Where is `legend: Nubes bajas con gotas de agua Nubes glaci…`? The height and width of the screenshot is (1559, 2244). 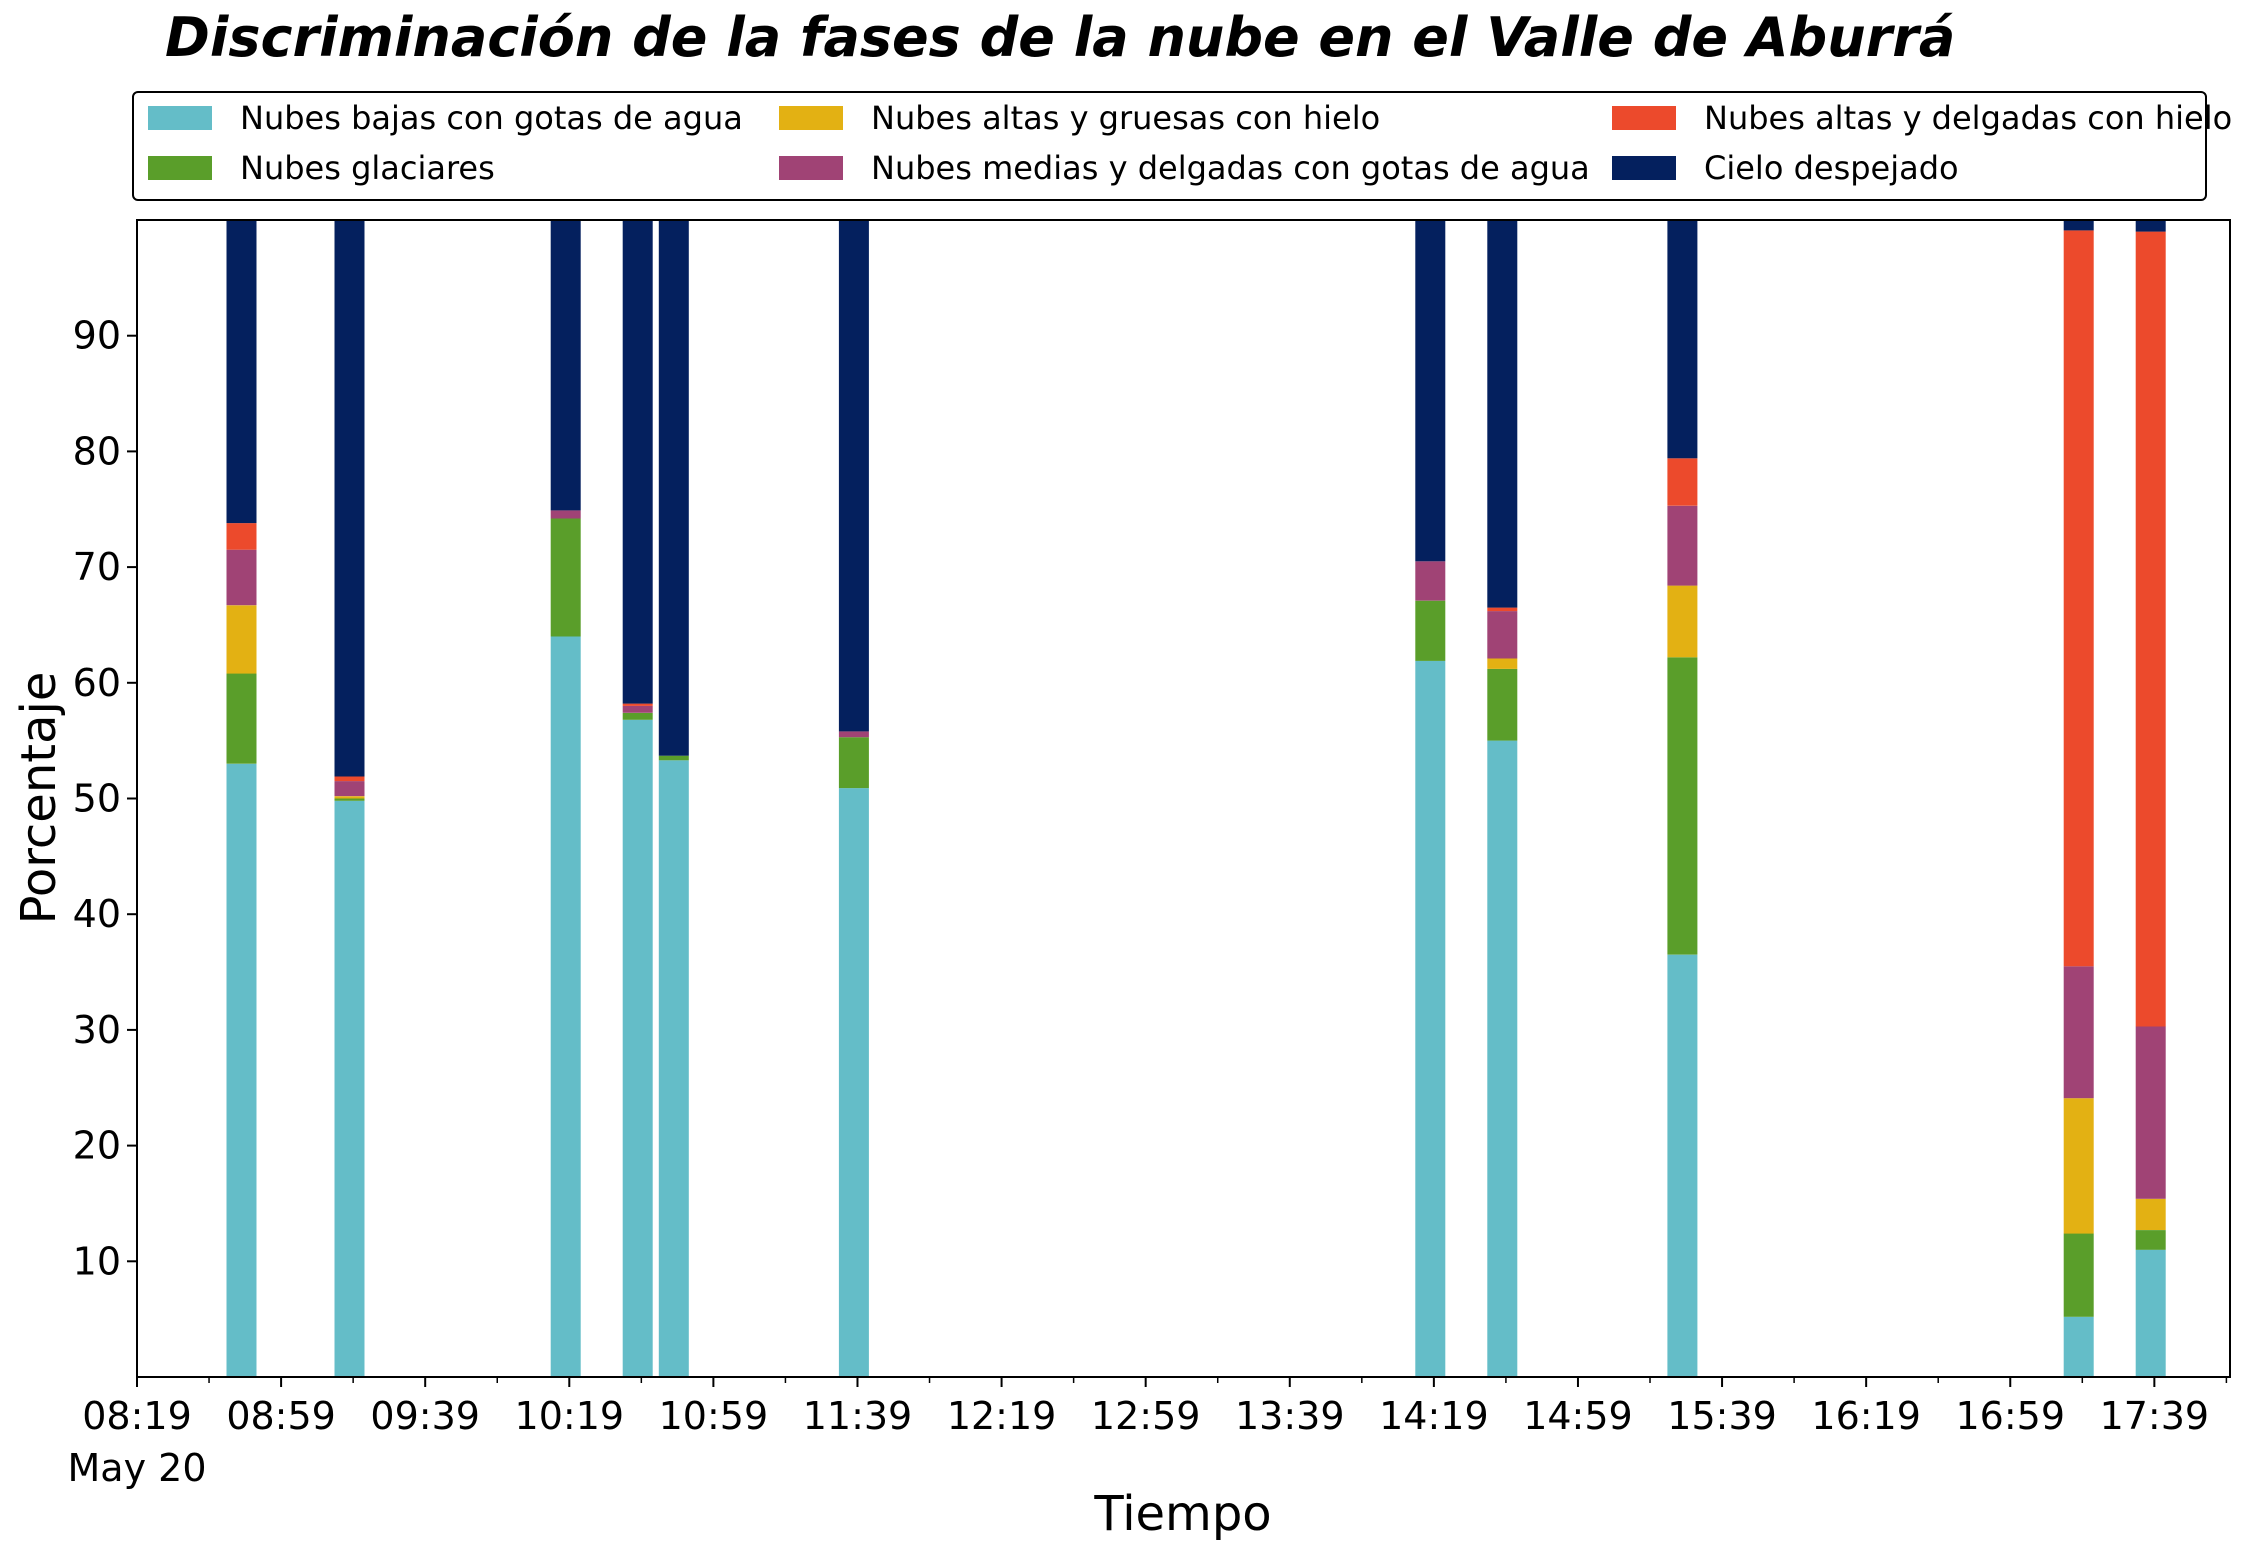
legend: Nubes bajas con gotas de agua Nubes glaci… is located at coordinates (1182, 146).